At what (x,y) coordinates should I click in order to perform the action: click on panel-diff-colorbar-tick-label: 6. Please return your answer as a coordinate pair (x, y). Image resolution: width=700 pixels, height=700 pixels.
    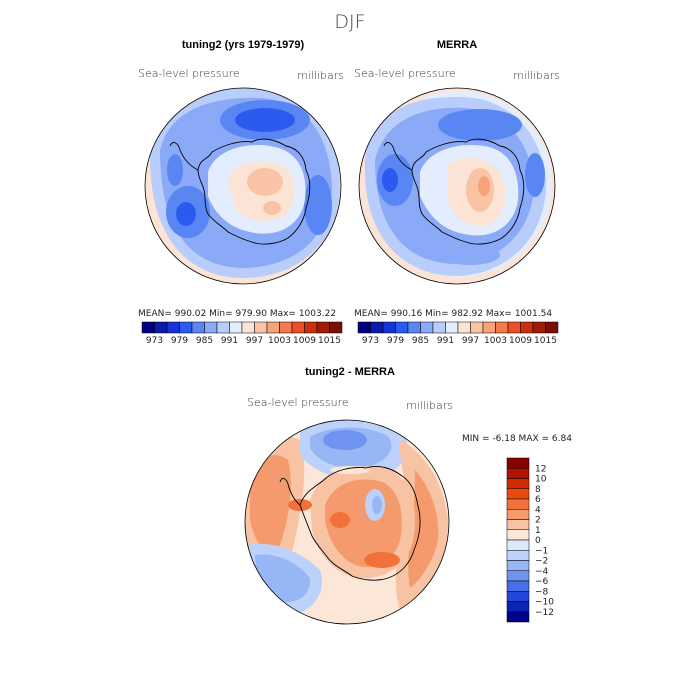
    Looking at the image, I should click on (538, 500).